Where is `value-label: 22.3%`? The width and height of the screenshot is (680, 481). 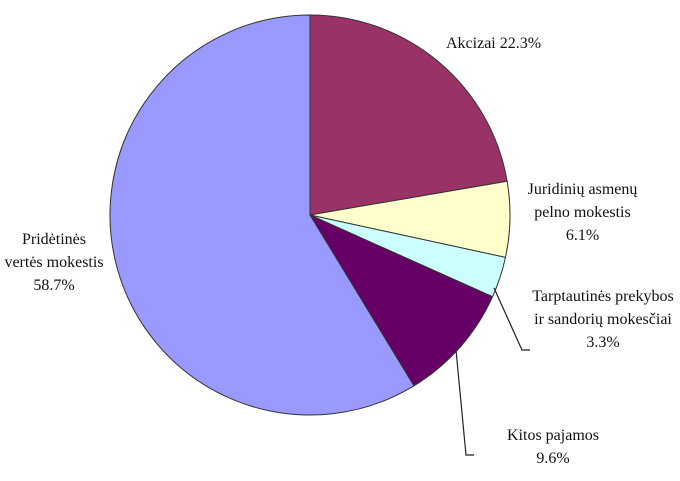 value-label: 22.3% is located at coordinates (520, 43).